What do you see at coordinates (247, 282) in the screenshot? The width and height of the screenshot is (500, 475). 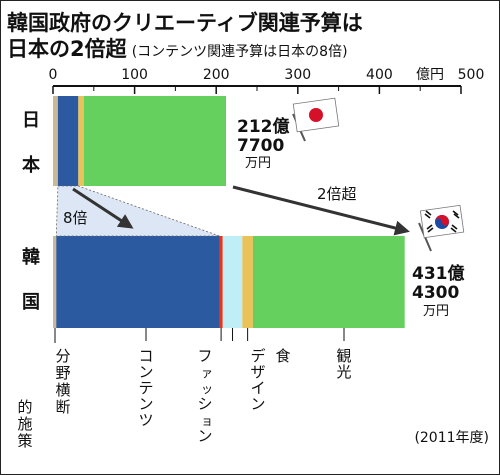 I see `bar-korea-food` at bounding box center [247, 282].